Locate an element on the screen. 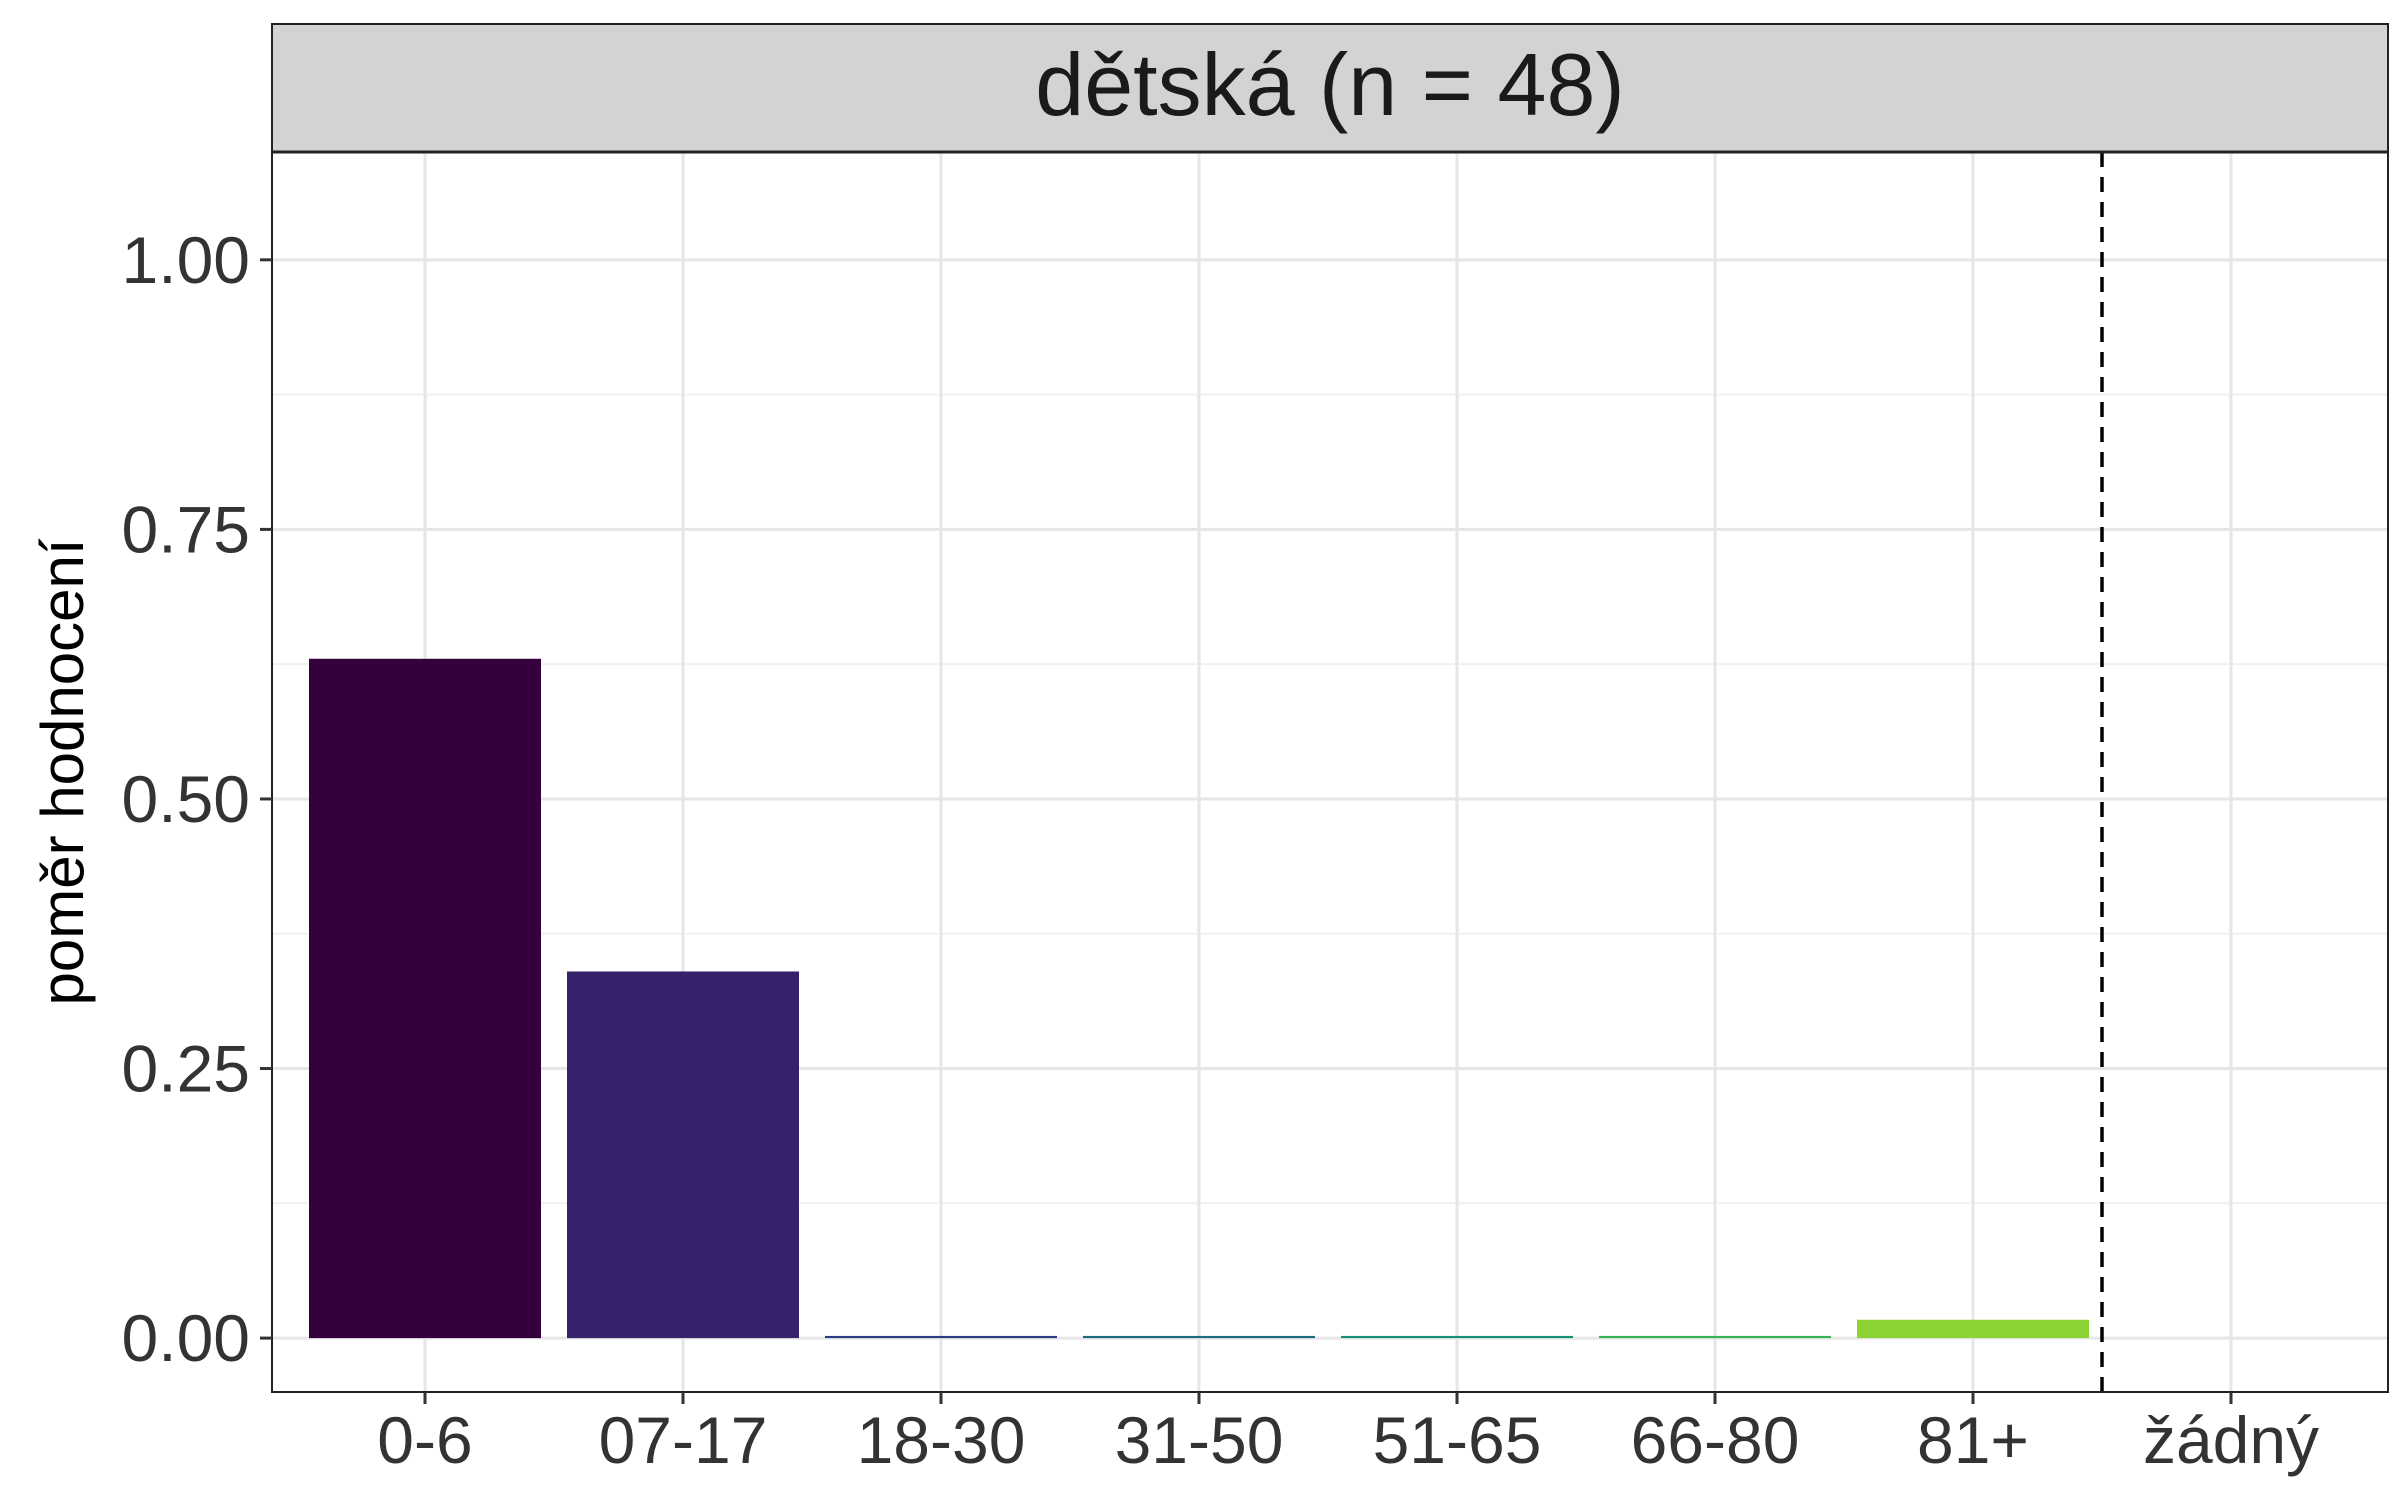  y-tick-label: 0.00 is located at coordinates (186, 1338).